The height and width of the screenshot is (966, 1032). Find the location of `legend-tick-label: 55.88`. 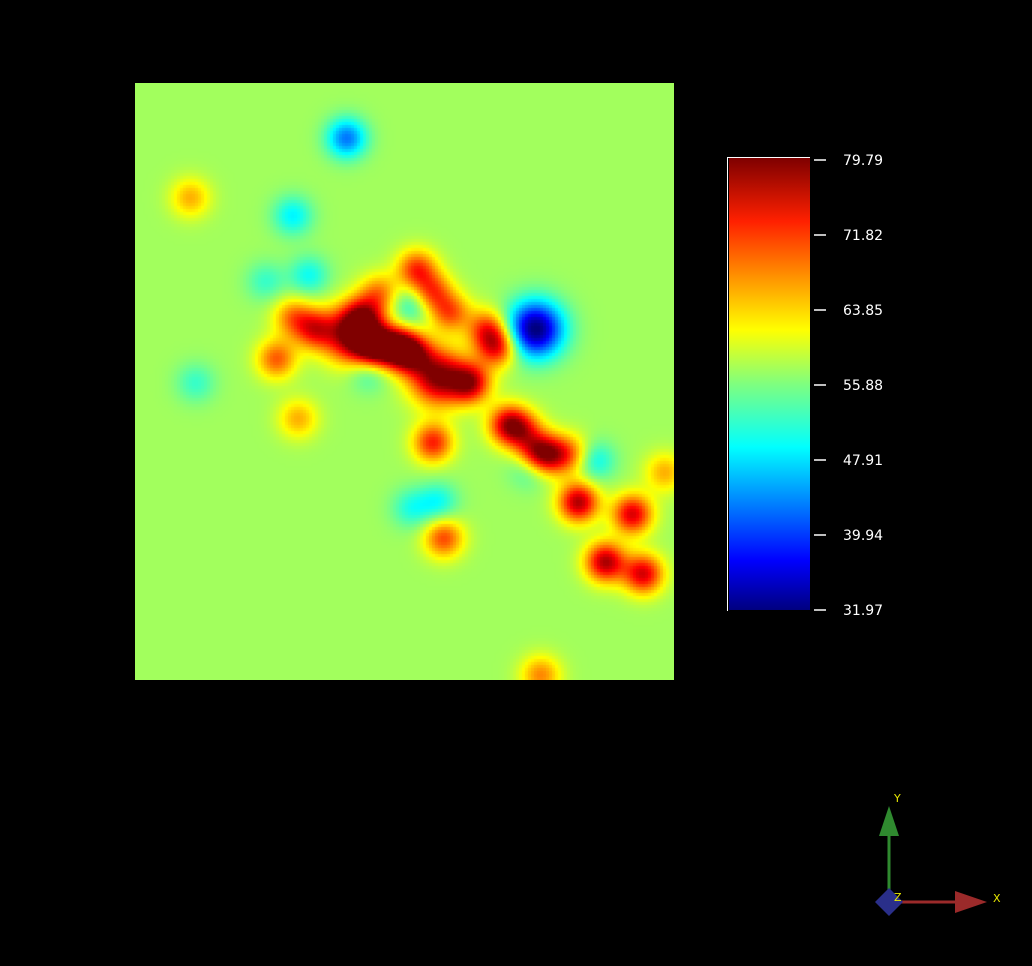

legend-tick-label: 55.88 is located at coordinates (863, 386).